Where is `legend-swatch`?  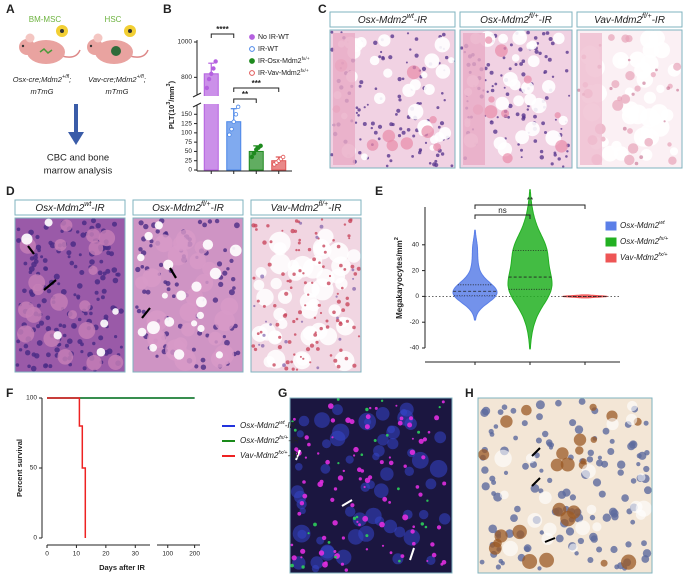
legend-swatch is located at coordinates (611, 226).